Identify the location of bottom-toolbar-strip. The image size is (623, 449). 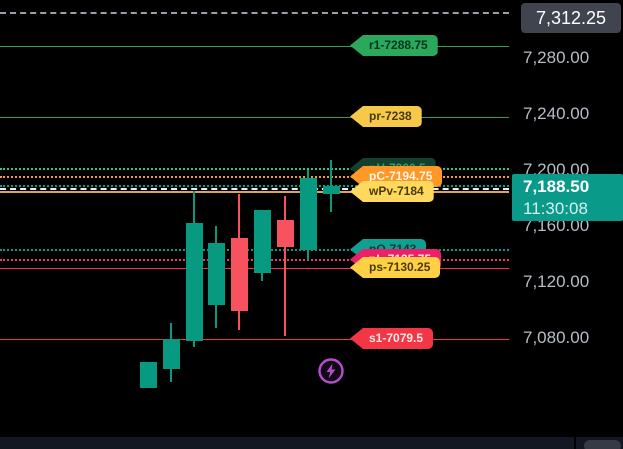
(311, 443).